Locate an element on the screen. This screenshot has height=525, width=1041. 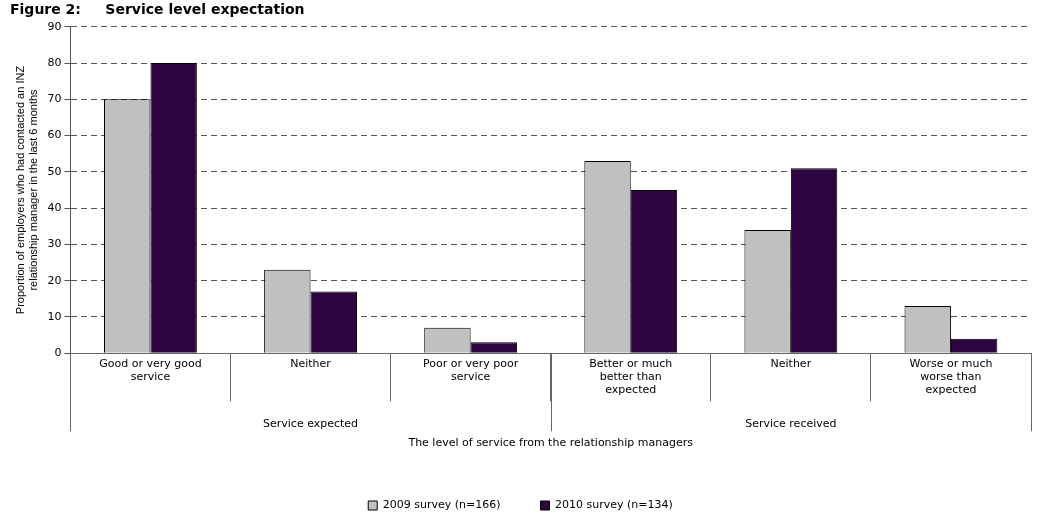
text: Service received is located at coordinates (791, 424).